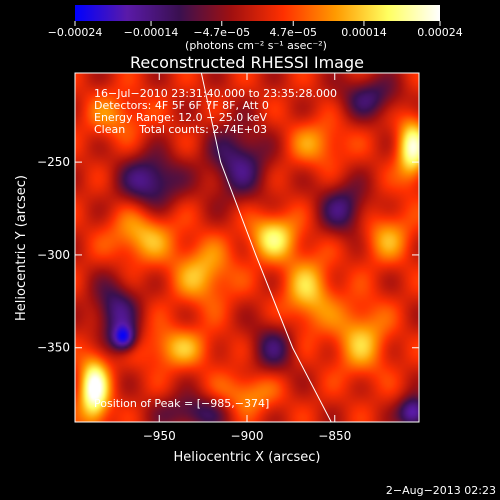 This screenshot has height=500, width=500. What do you see at coordinates (21, 248) in the screenshot?
I see `y-axis-label: Heliocentric Y (arcsec)` at bounding box center [21, 248].